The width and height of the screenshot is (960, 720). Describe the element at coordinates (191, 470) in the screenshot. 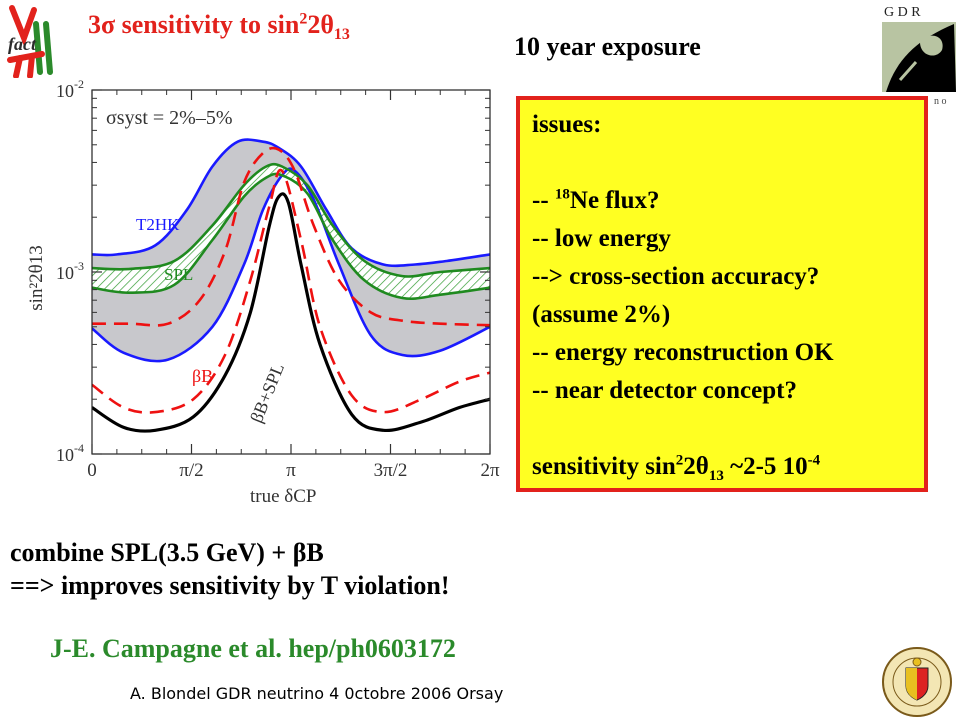

I see `x-tick-label: π/2` at that location.